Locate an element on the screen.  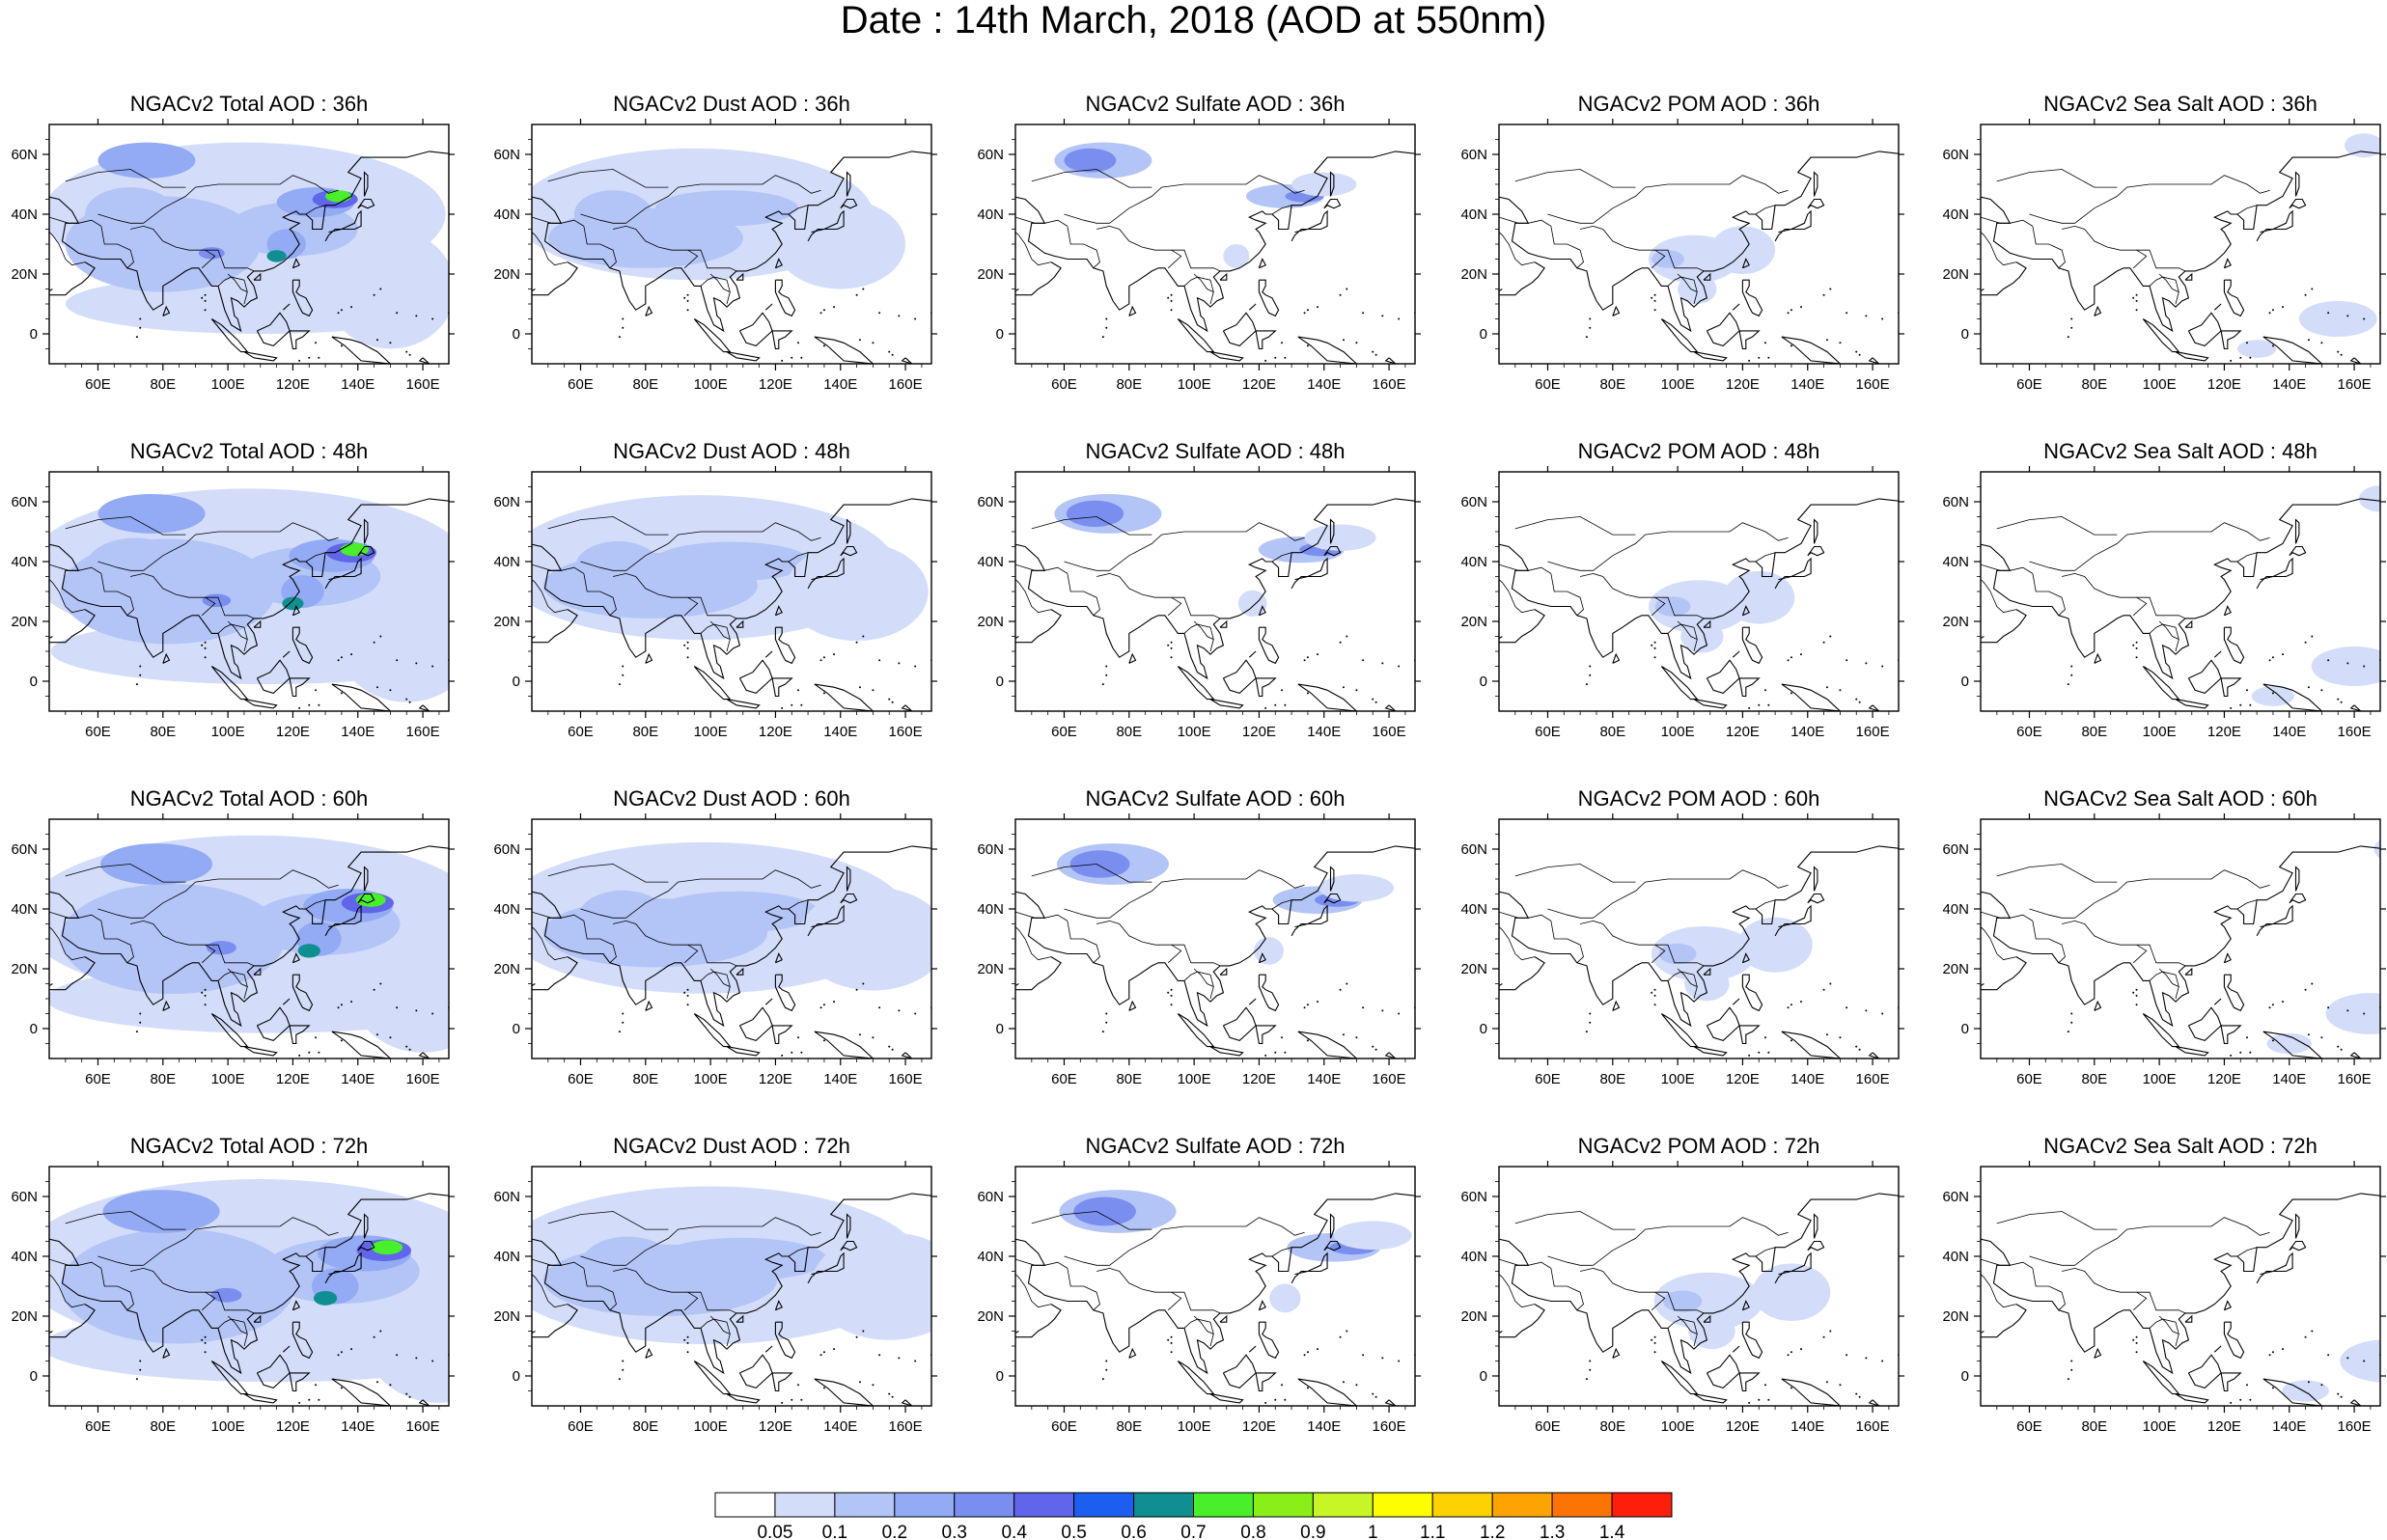
lon-tick-label: 140E is located at coordinates (358, 1079).